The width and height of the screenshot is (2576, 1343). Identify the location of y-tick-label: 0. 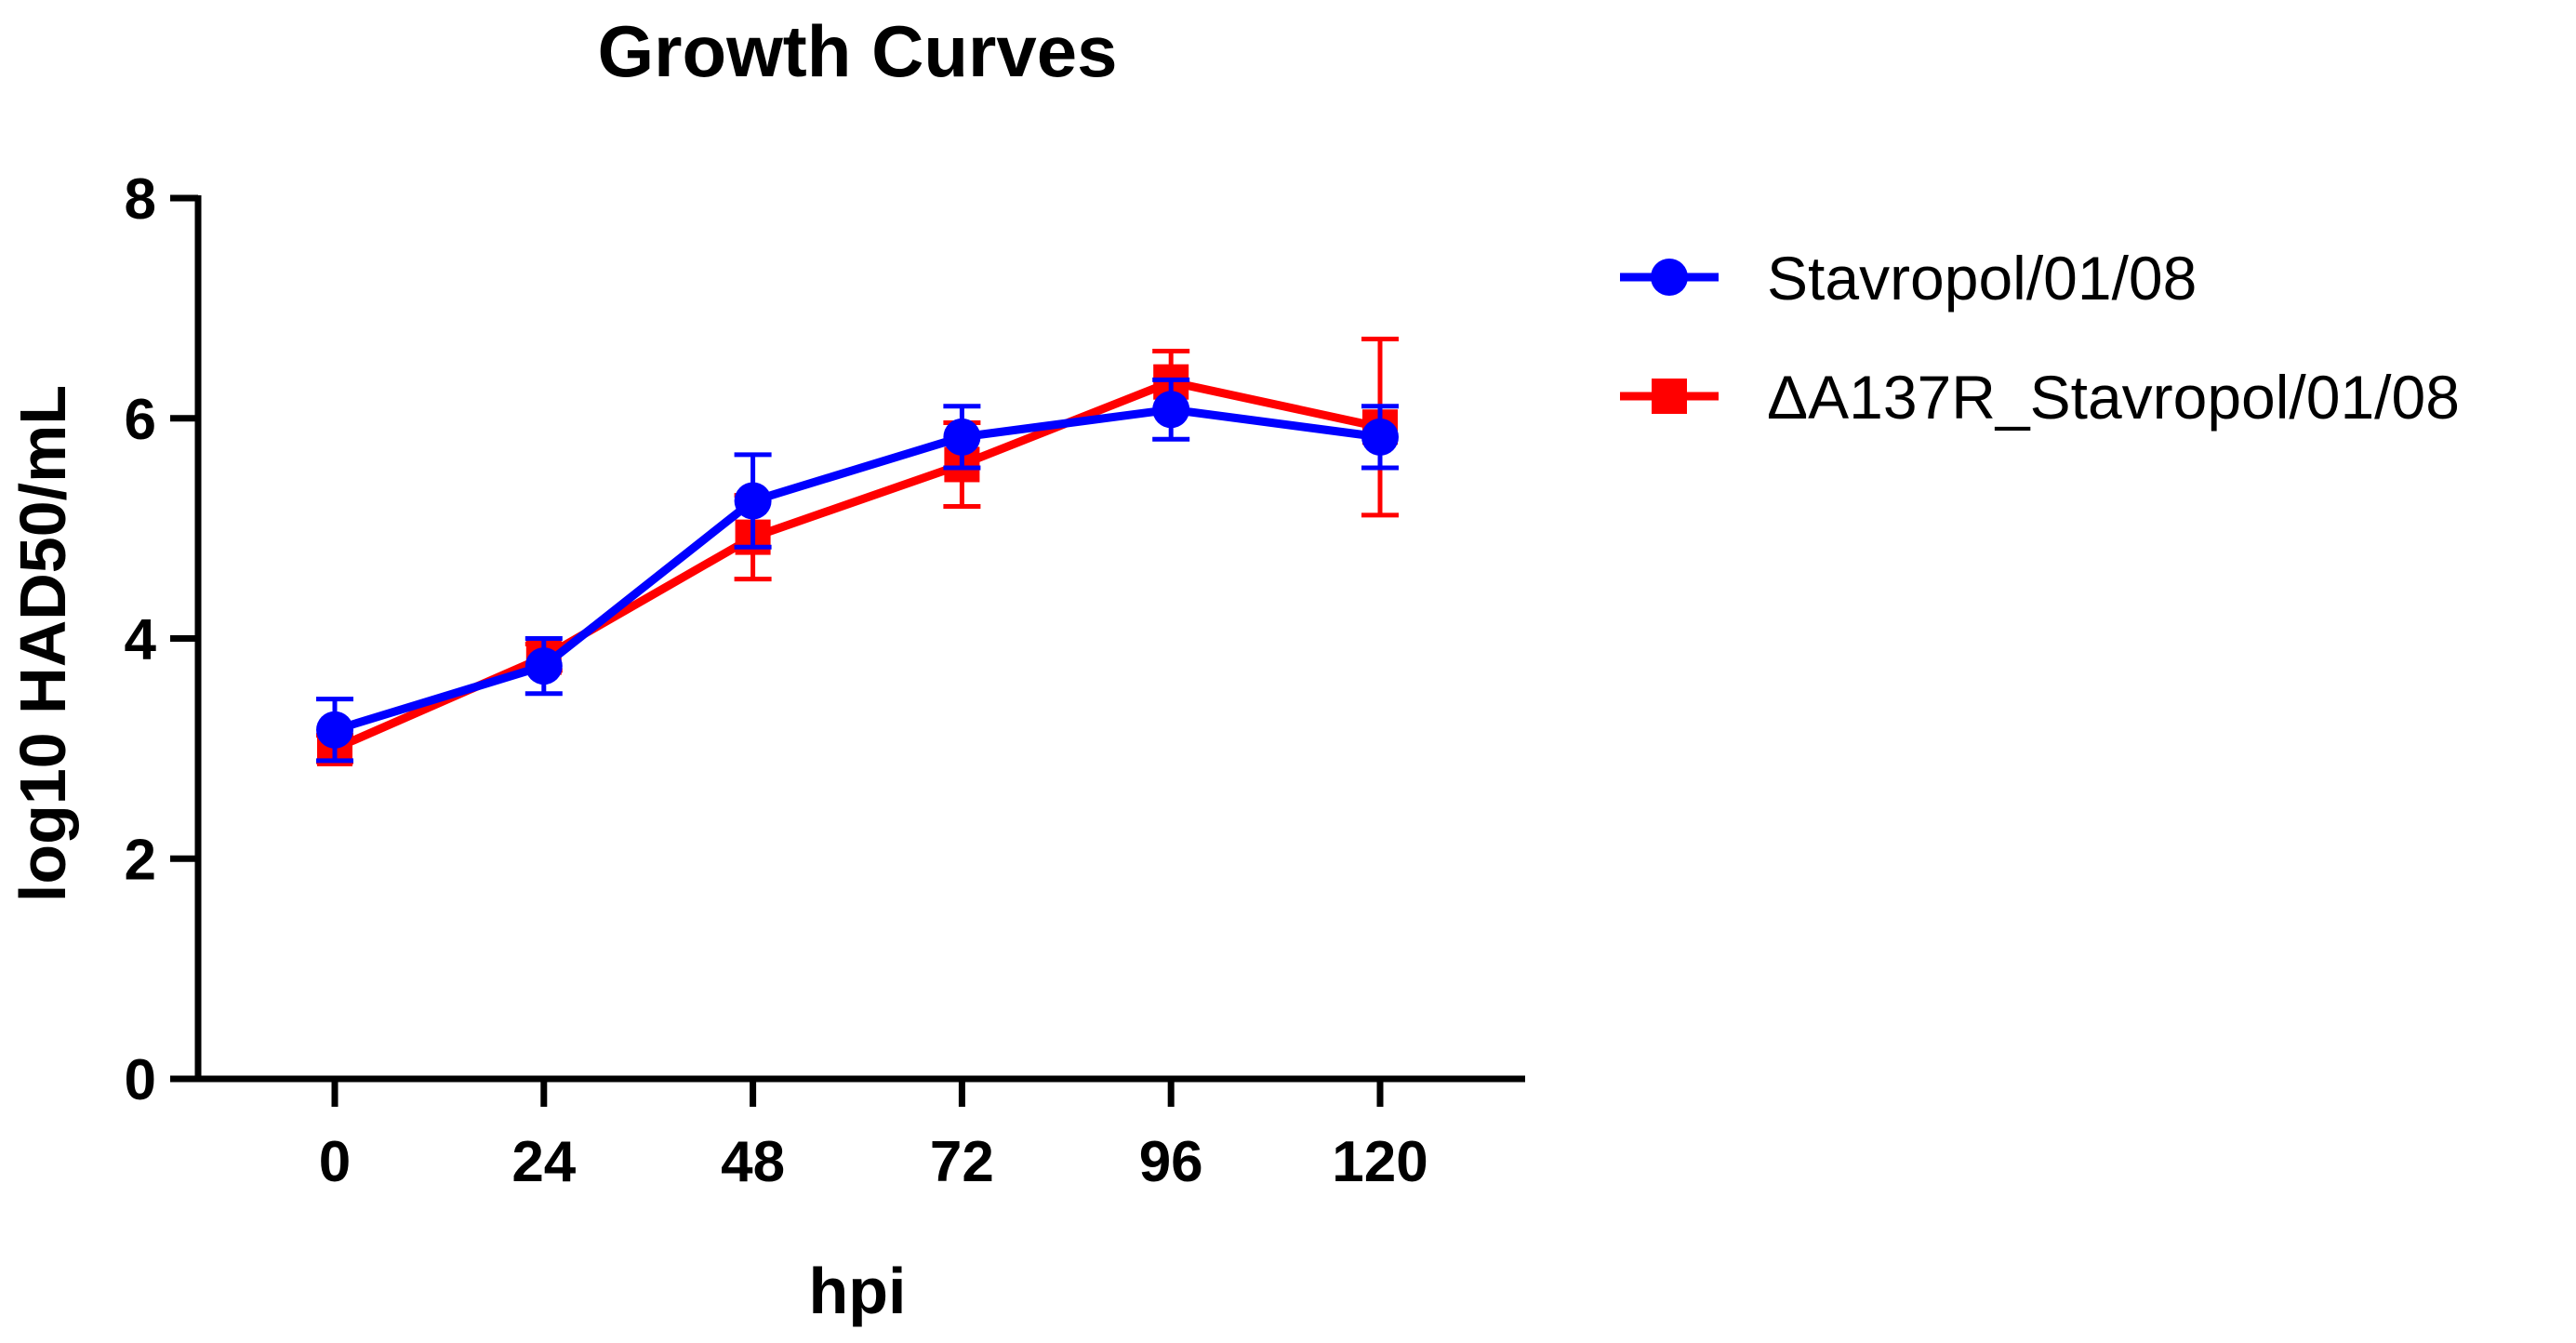
(140, 1080).